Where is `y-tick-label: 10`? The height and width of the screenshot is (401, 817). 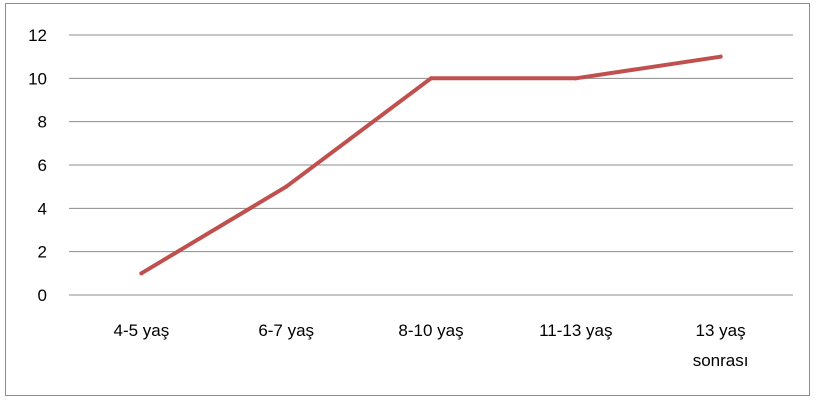 y-tick-label: 10 is located at coordinates (37, 78).